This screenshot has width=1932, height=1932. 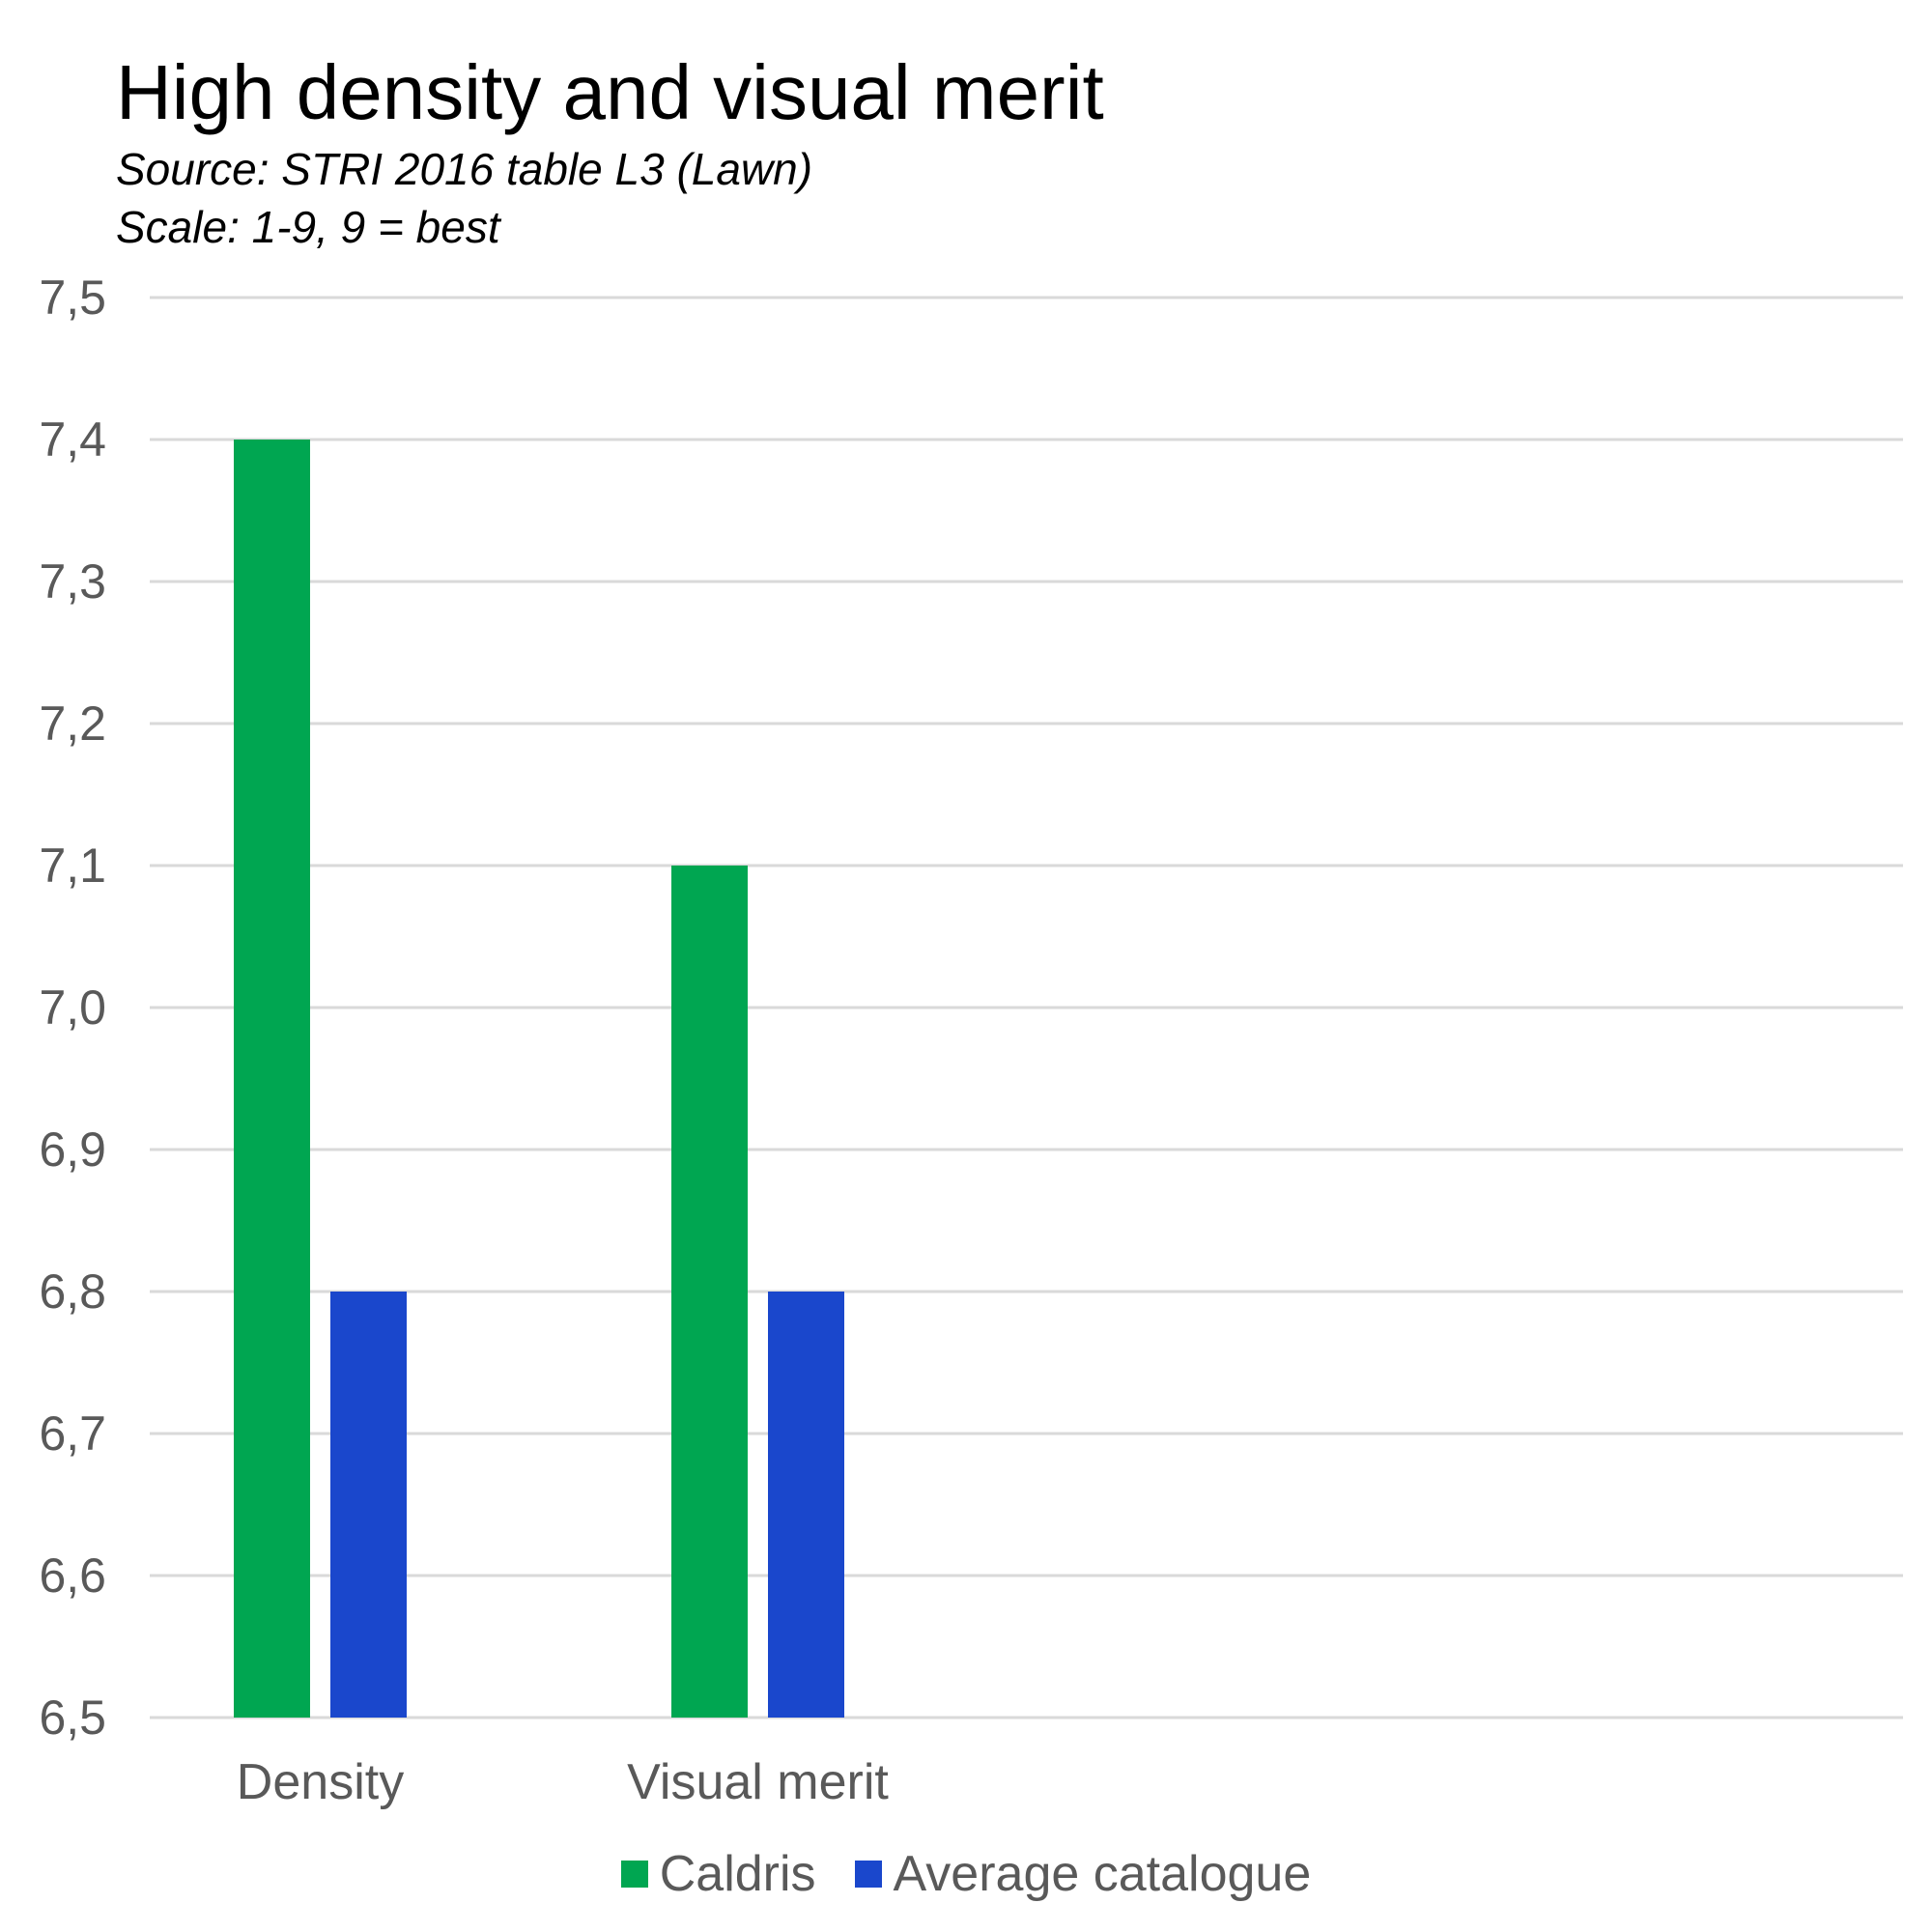 I want to click on y-axis-tick-labels: 6,5 6,6 6,7 6,8 6,9 7,0 7,1 7,2 7,3 7,4 7,5, so click(x=72, y=1008).